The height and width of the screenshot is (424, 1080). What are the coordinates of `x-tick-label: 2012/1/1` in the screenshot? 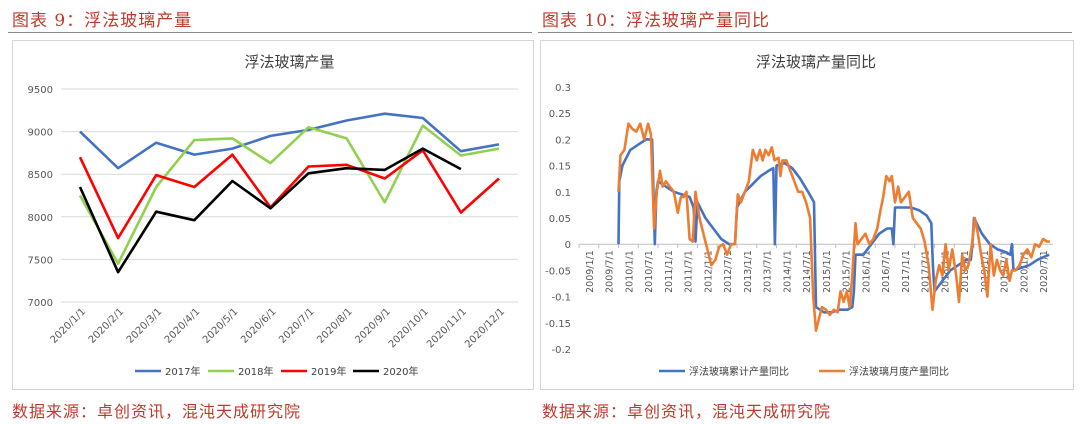 It's located at (708, 271).